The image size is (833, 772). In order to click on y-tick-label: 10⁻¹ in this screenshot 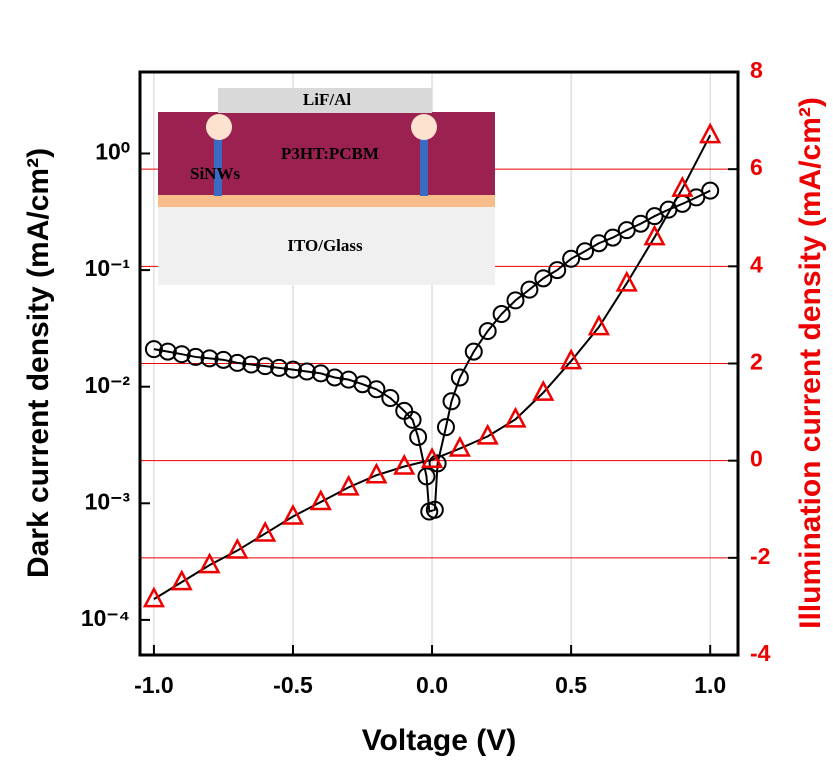, I will do `click(107, 268)`.